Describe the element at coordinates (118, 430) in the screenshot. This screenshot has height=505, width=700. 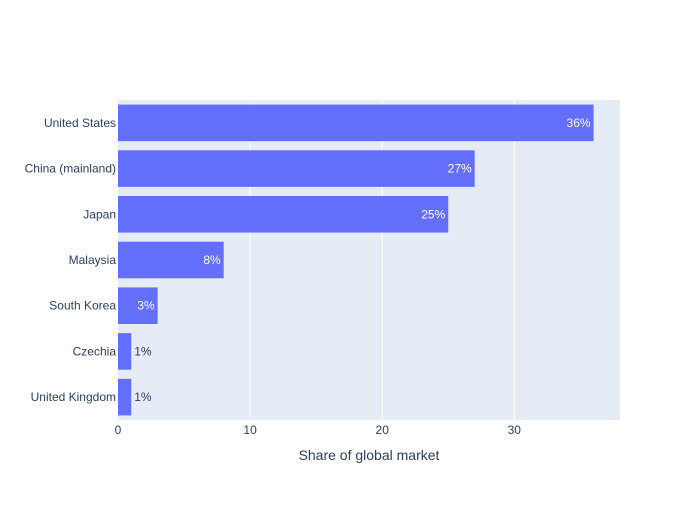
I see `x-tick-label: 0` at that location.